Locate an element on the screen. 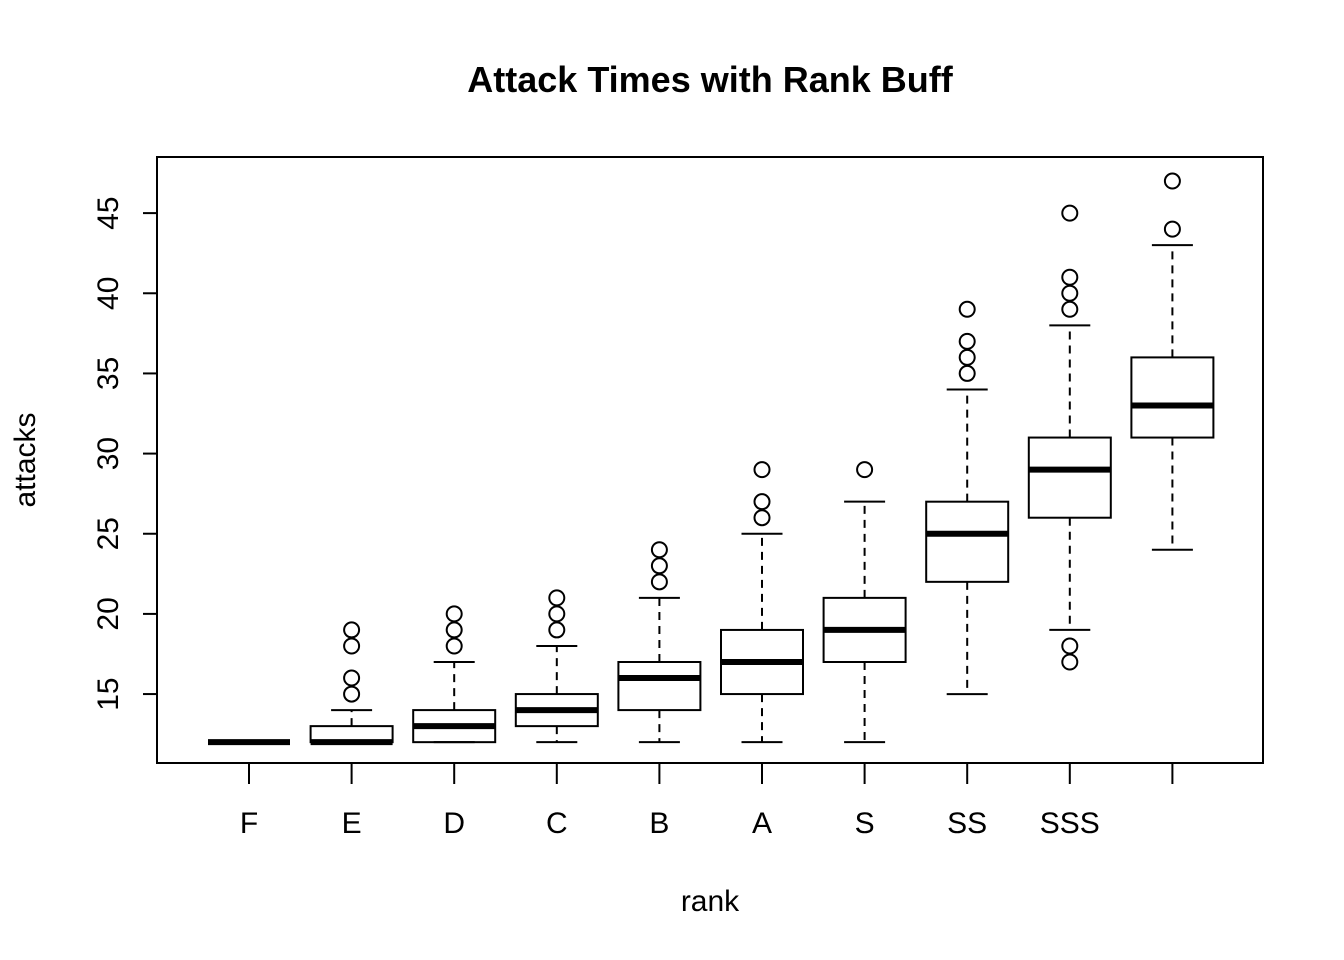  x-tick-label: F is located at coordinates (249, 823).